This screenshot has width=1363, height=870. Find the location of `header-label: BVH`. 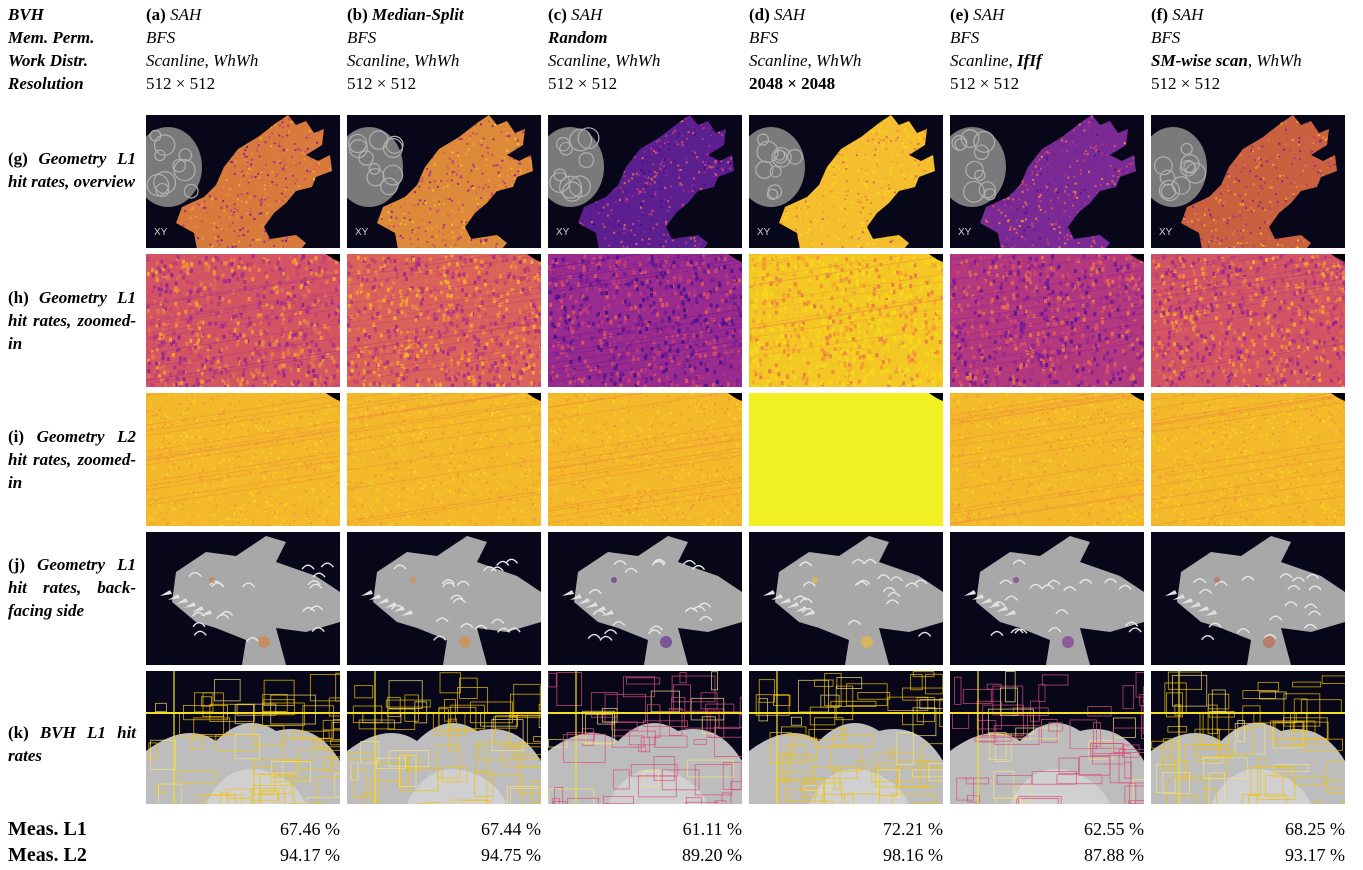

header-label: BVH is located at coordinates (26, 14).